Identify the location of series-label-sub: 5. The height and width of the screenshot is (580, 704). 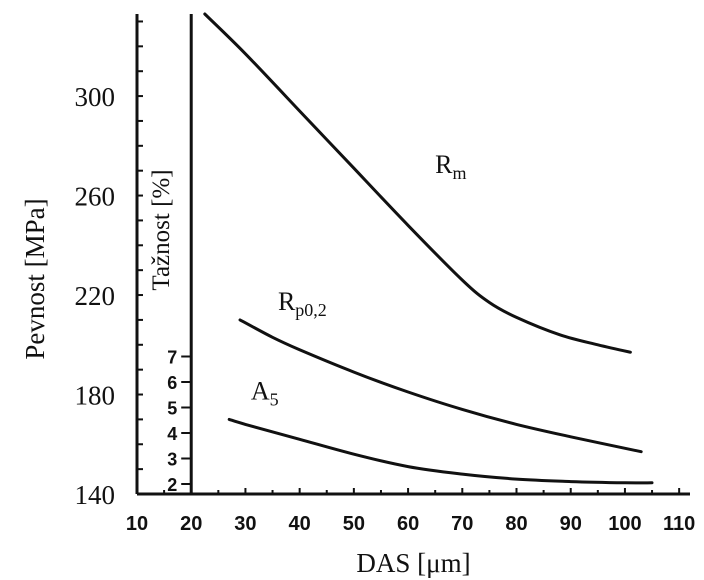
(274, 399).